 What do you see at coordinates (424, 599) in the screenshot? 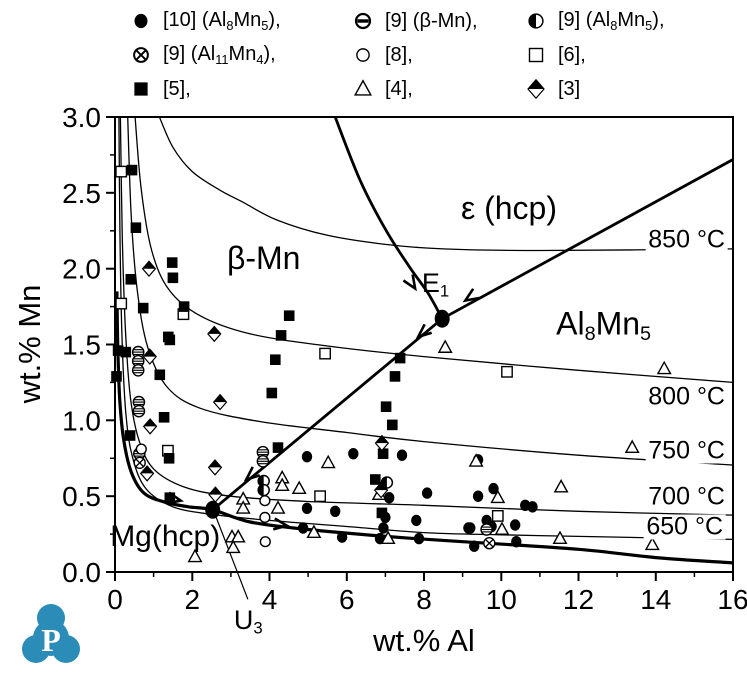
I see `x-tick-label: 8` at bounding box center [424, 599].